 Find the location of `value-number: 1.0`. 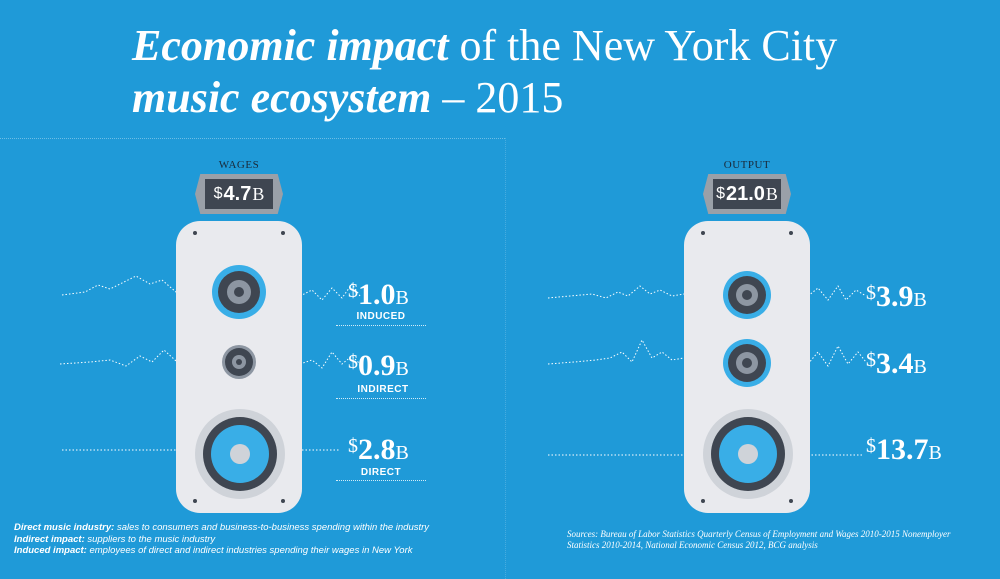

value-number: 1.0 is located at coordinates (377, 294).